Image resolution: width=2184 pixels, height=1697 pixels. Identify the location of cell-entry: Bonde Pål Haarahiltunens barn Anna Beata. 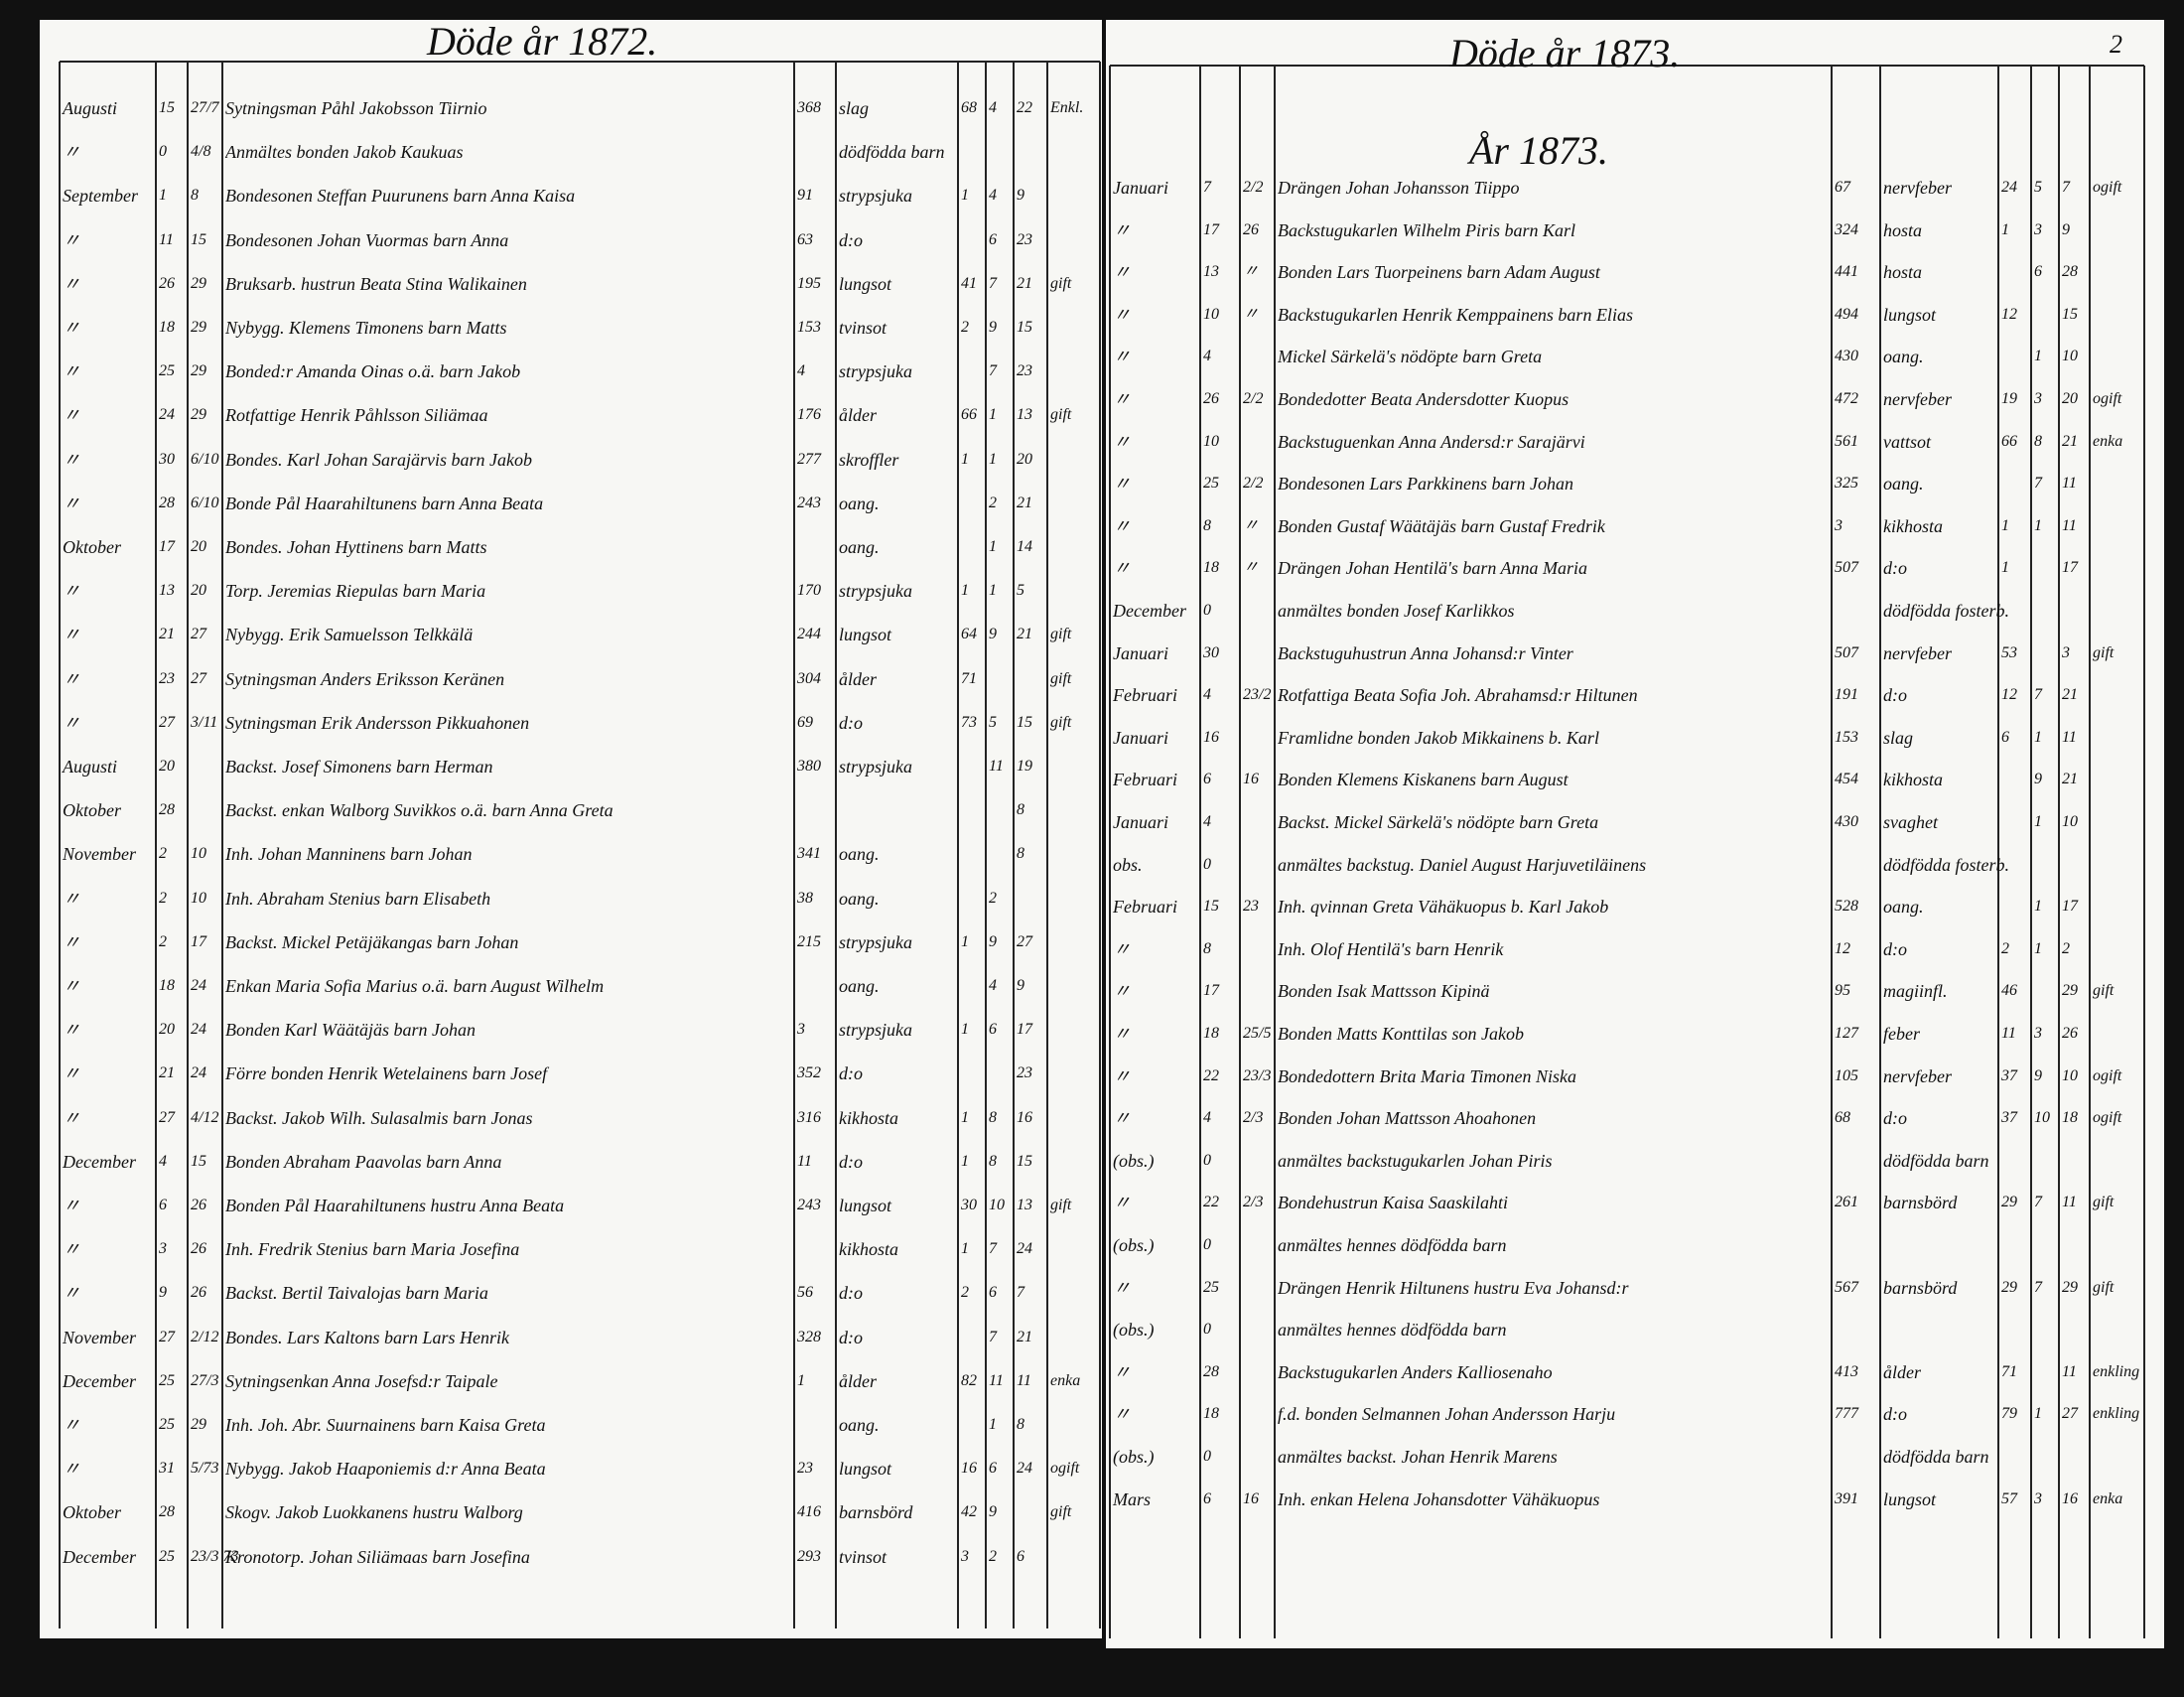
(384, 503).